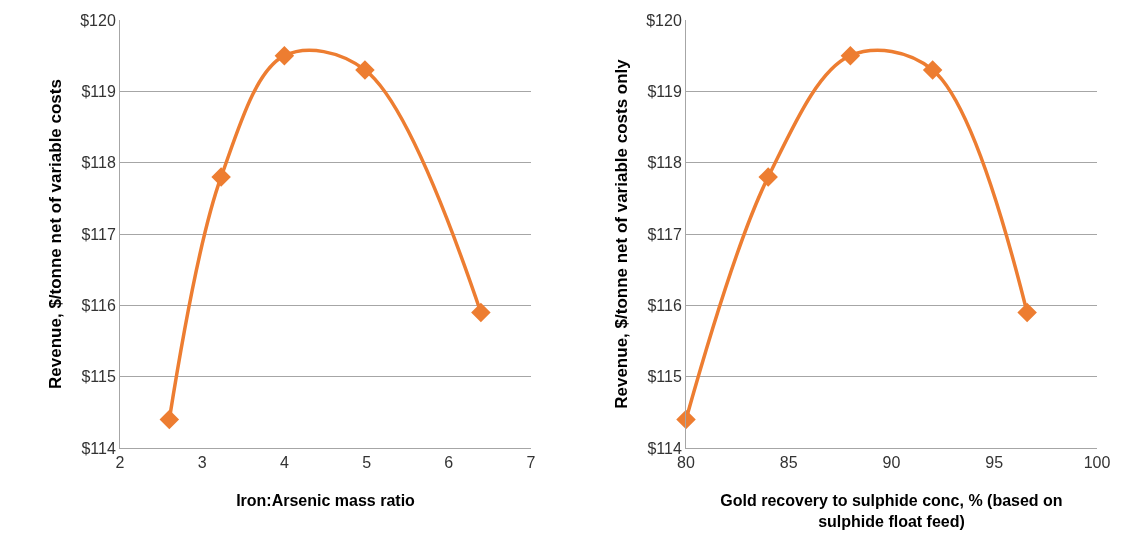 The image size is (1132, 548). Describe the element at coordinates (55, 234) in the screenshot. I see `y-axis-title: Revenue, $/tonne net of variable costs` at that location.